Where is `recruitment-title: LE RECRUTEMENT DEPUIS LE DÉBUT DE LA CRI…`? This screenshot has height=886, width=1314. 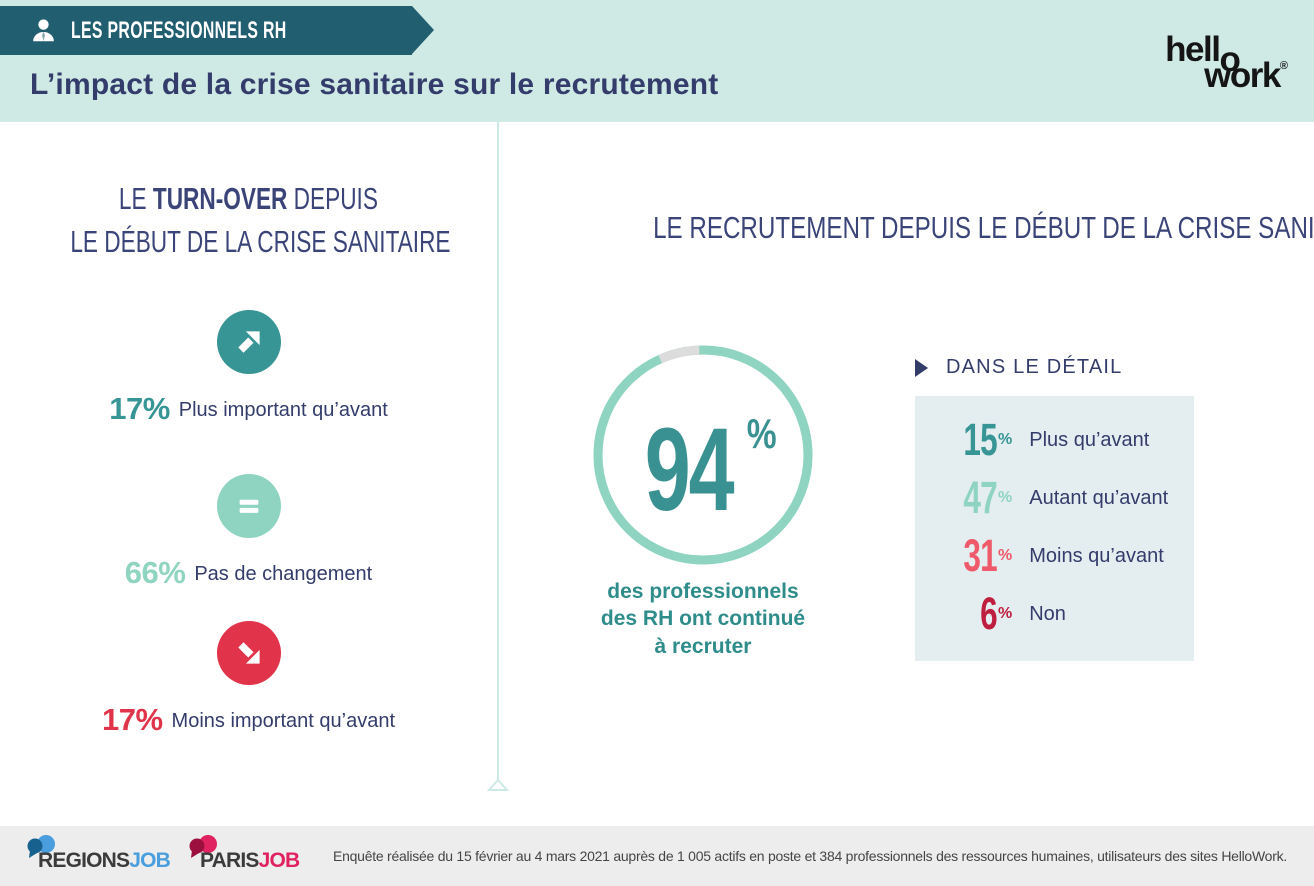
recruitment-title: LE RECRUTEMENT DEPUIS LE DÉBUT DE LA CRI… is located at coordinates (983, 227).